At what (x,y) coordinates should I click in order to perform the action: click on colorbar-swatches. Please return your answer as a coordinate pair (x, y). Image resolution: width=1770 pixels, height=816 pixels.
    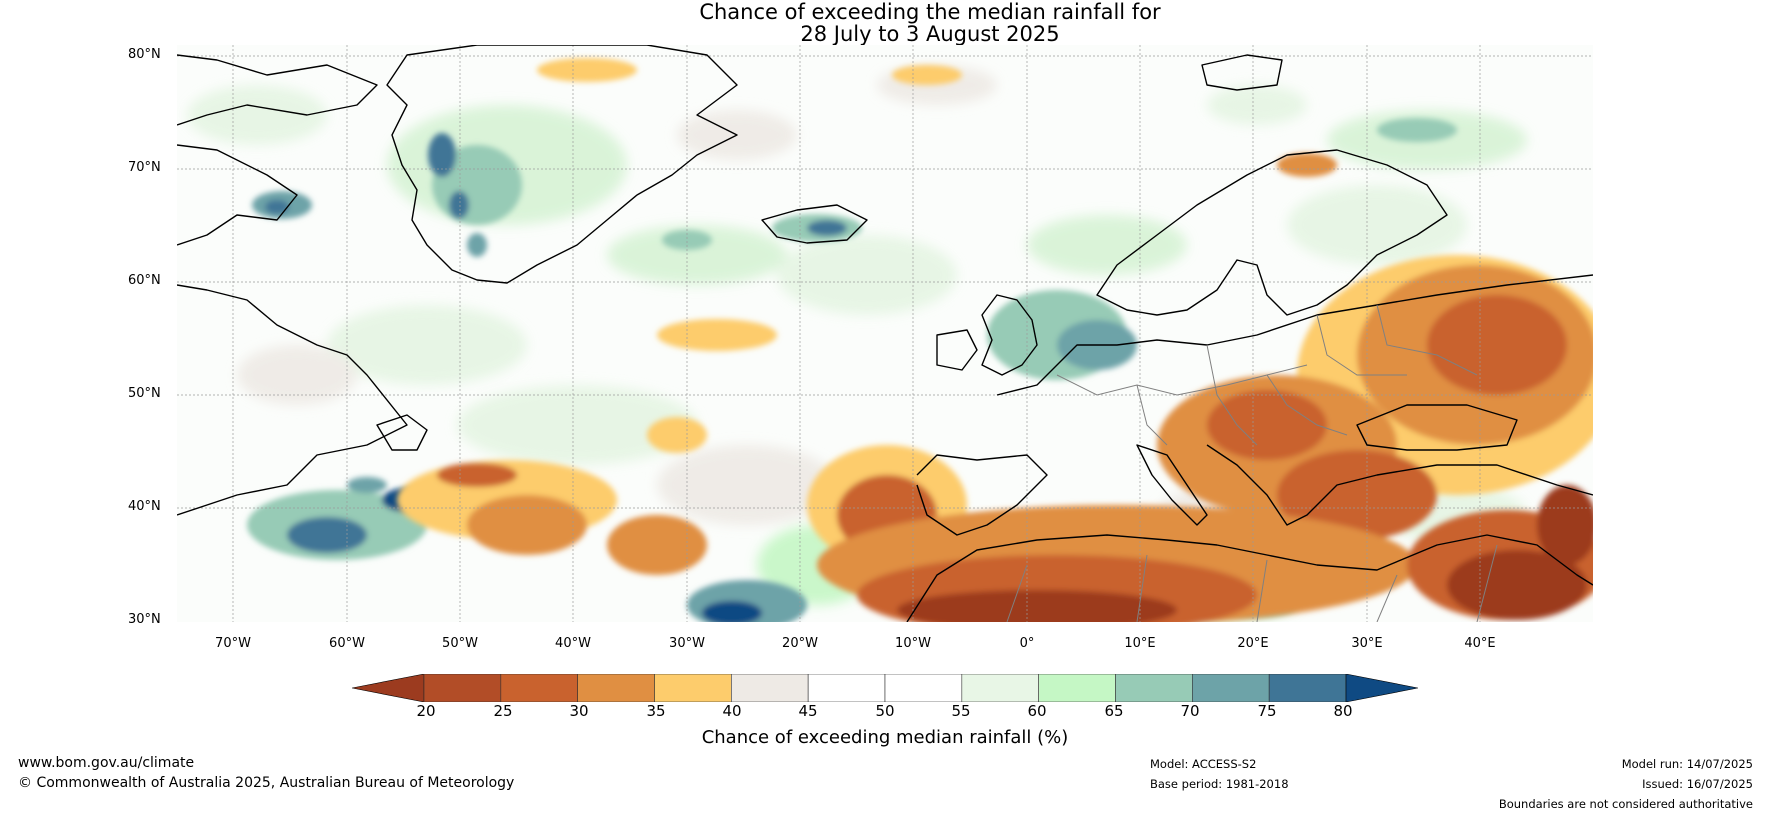
    Looking at the image, I should click on (885, 688).